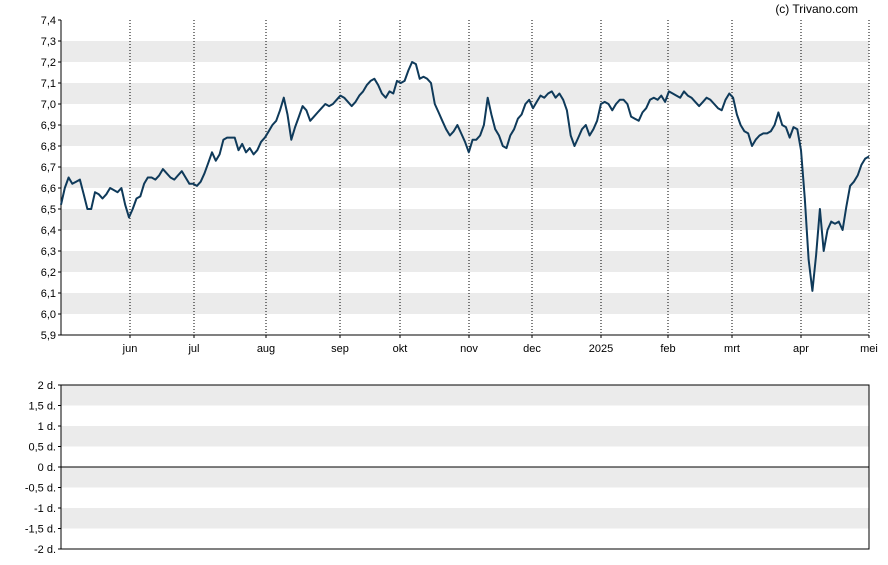  Describe the element at coordinates (48, 126) in the screenshot. I see `y-tick-label: 6,9` at that location.